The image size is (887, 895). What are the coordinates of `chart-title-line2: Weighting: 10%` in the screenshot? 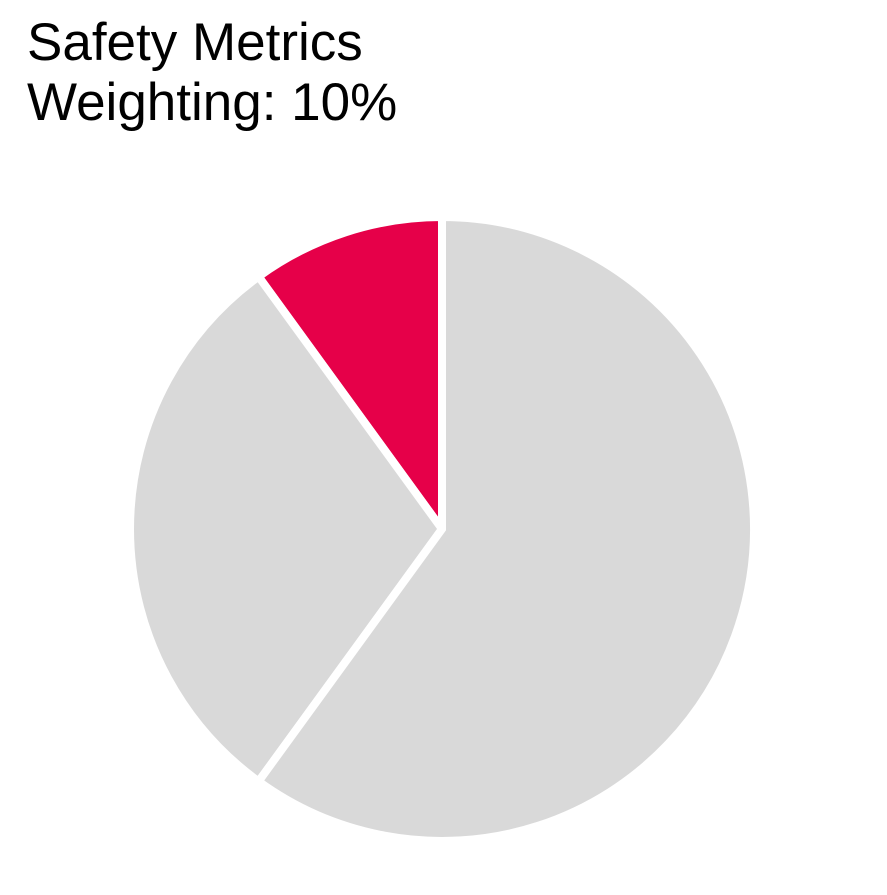 It's located at (212, 102).